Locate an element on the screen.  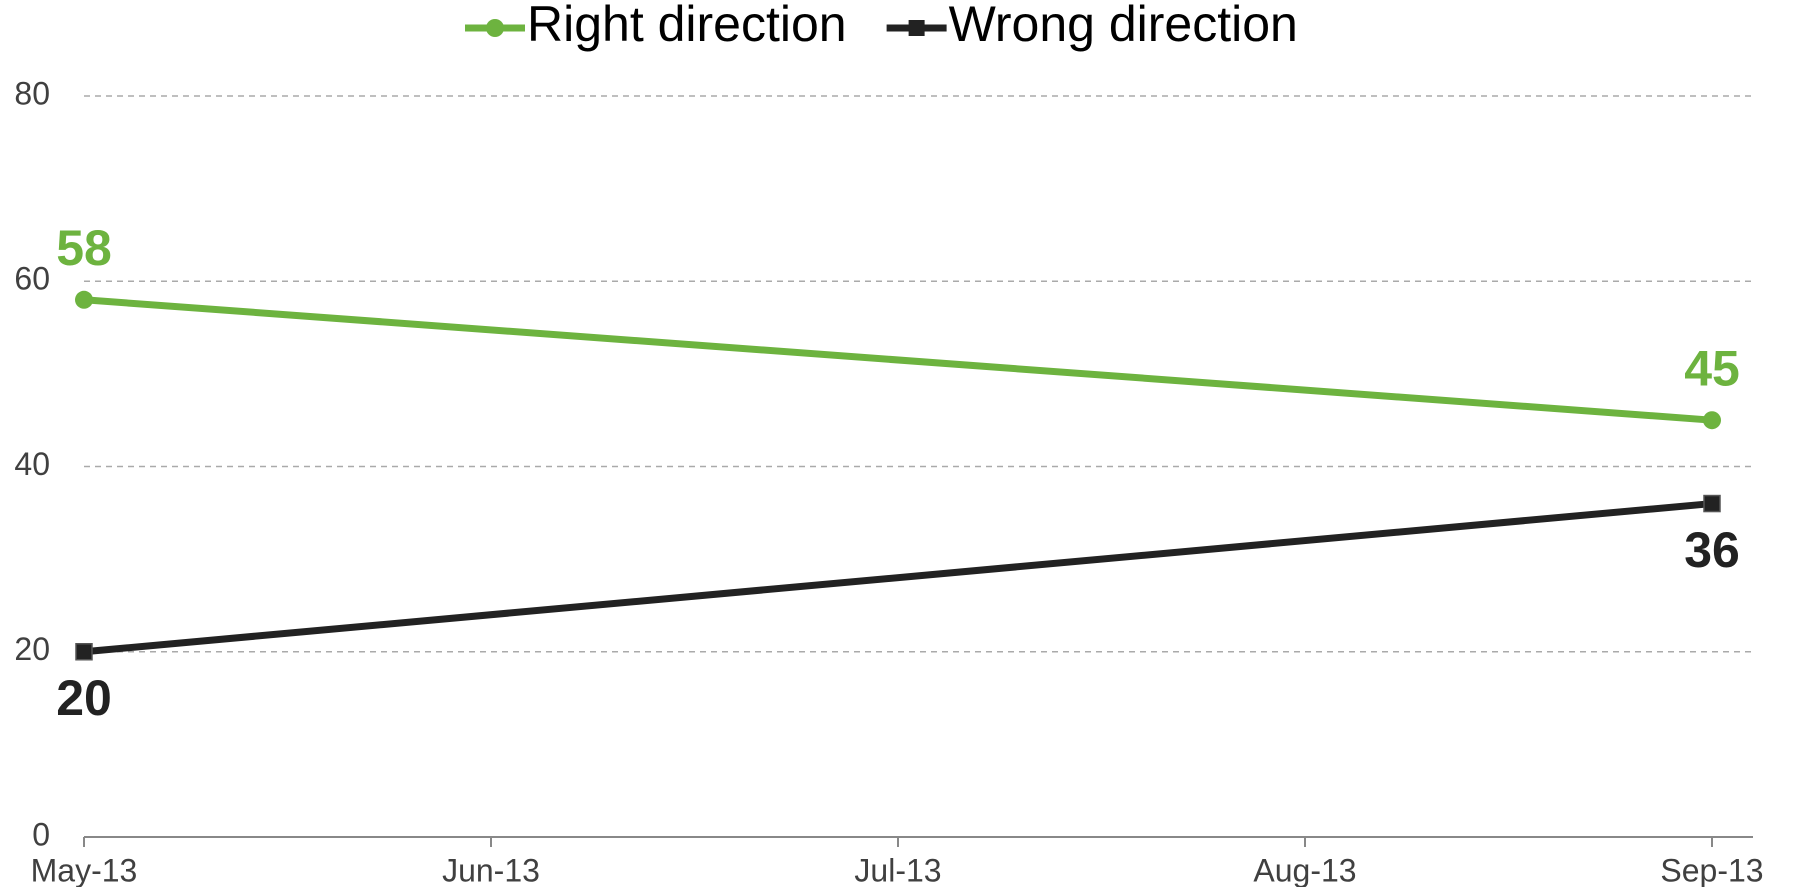
data-label: 36 is located at coordinates (1712, 550).